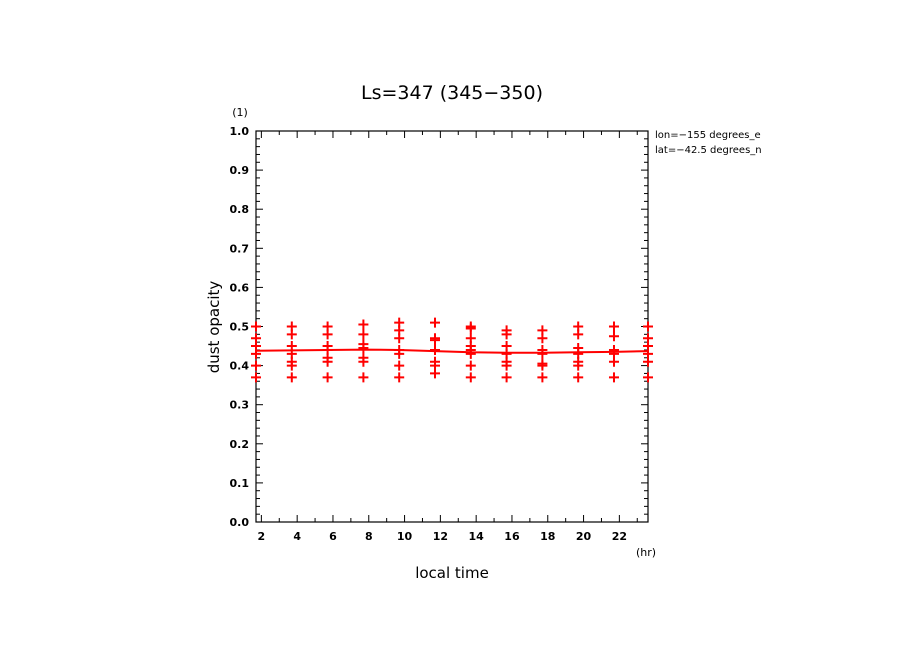 The image size is (904, 658). I want to click on y-tick-label: 0.0, so click(240, 522).